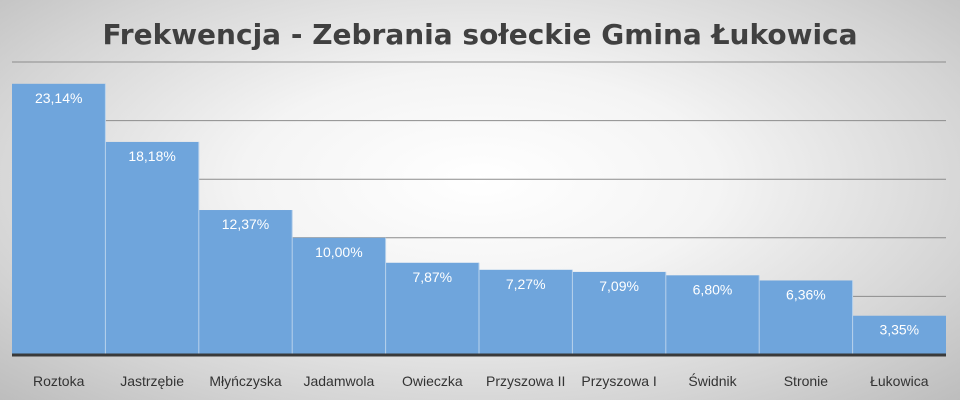  I want to click on category-label: Jadamwola, so click(338, 381).